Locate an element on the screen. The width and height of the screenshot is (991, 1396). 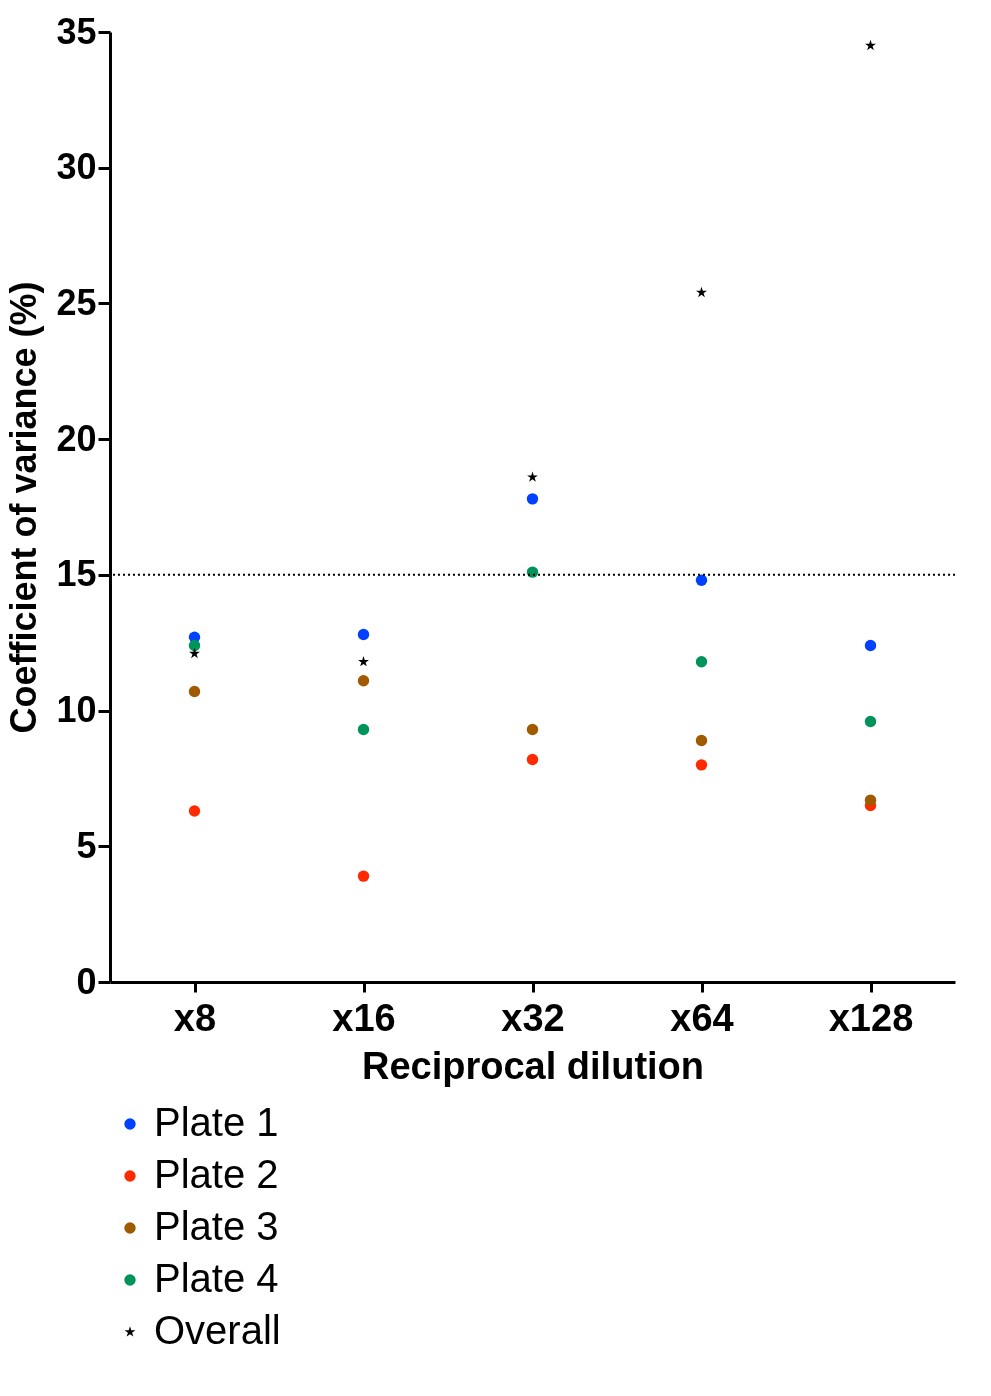
x-tick-label: x16 is located at coordinates (364, 1017).